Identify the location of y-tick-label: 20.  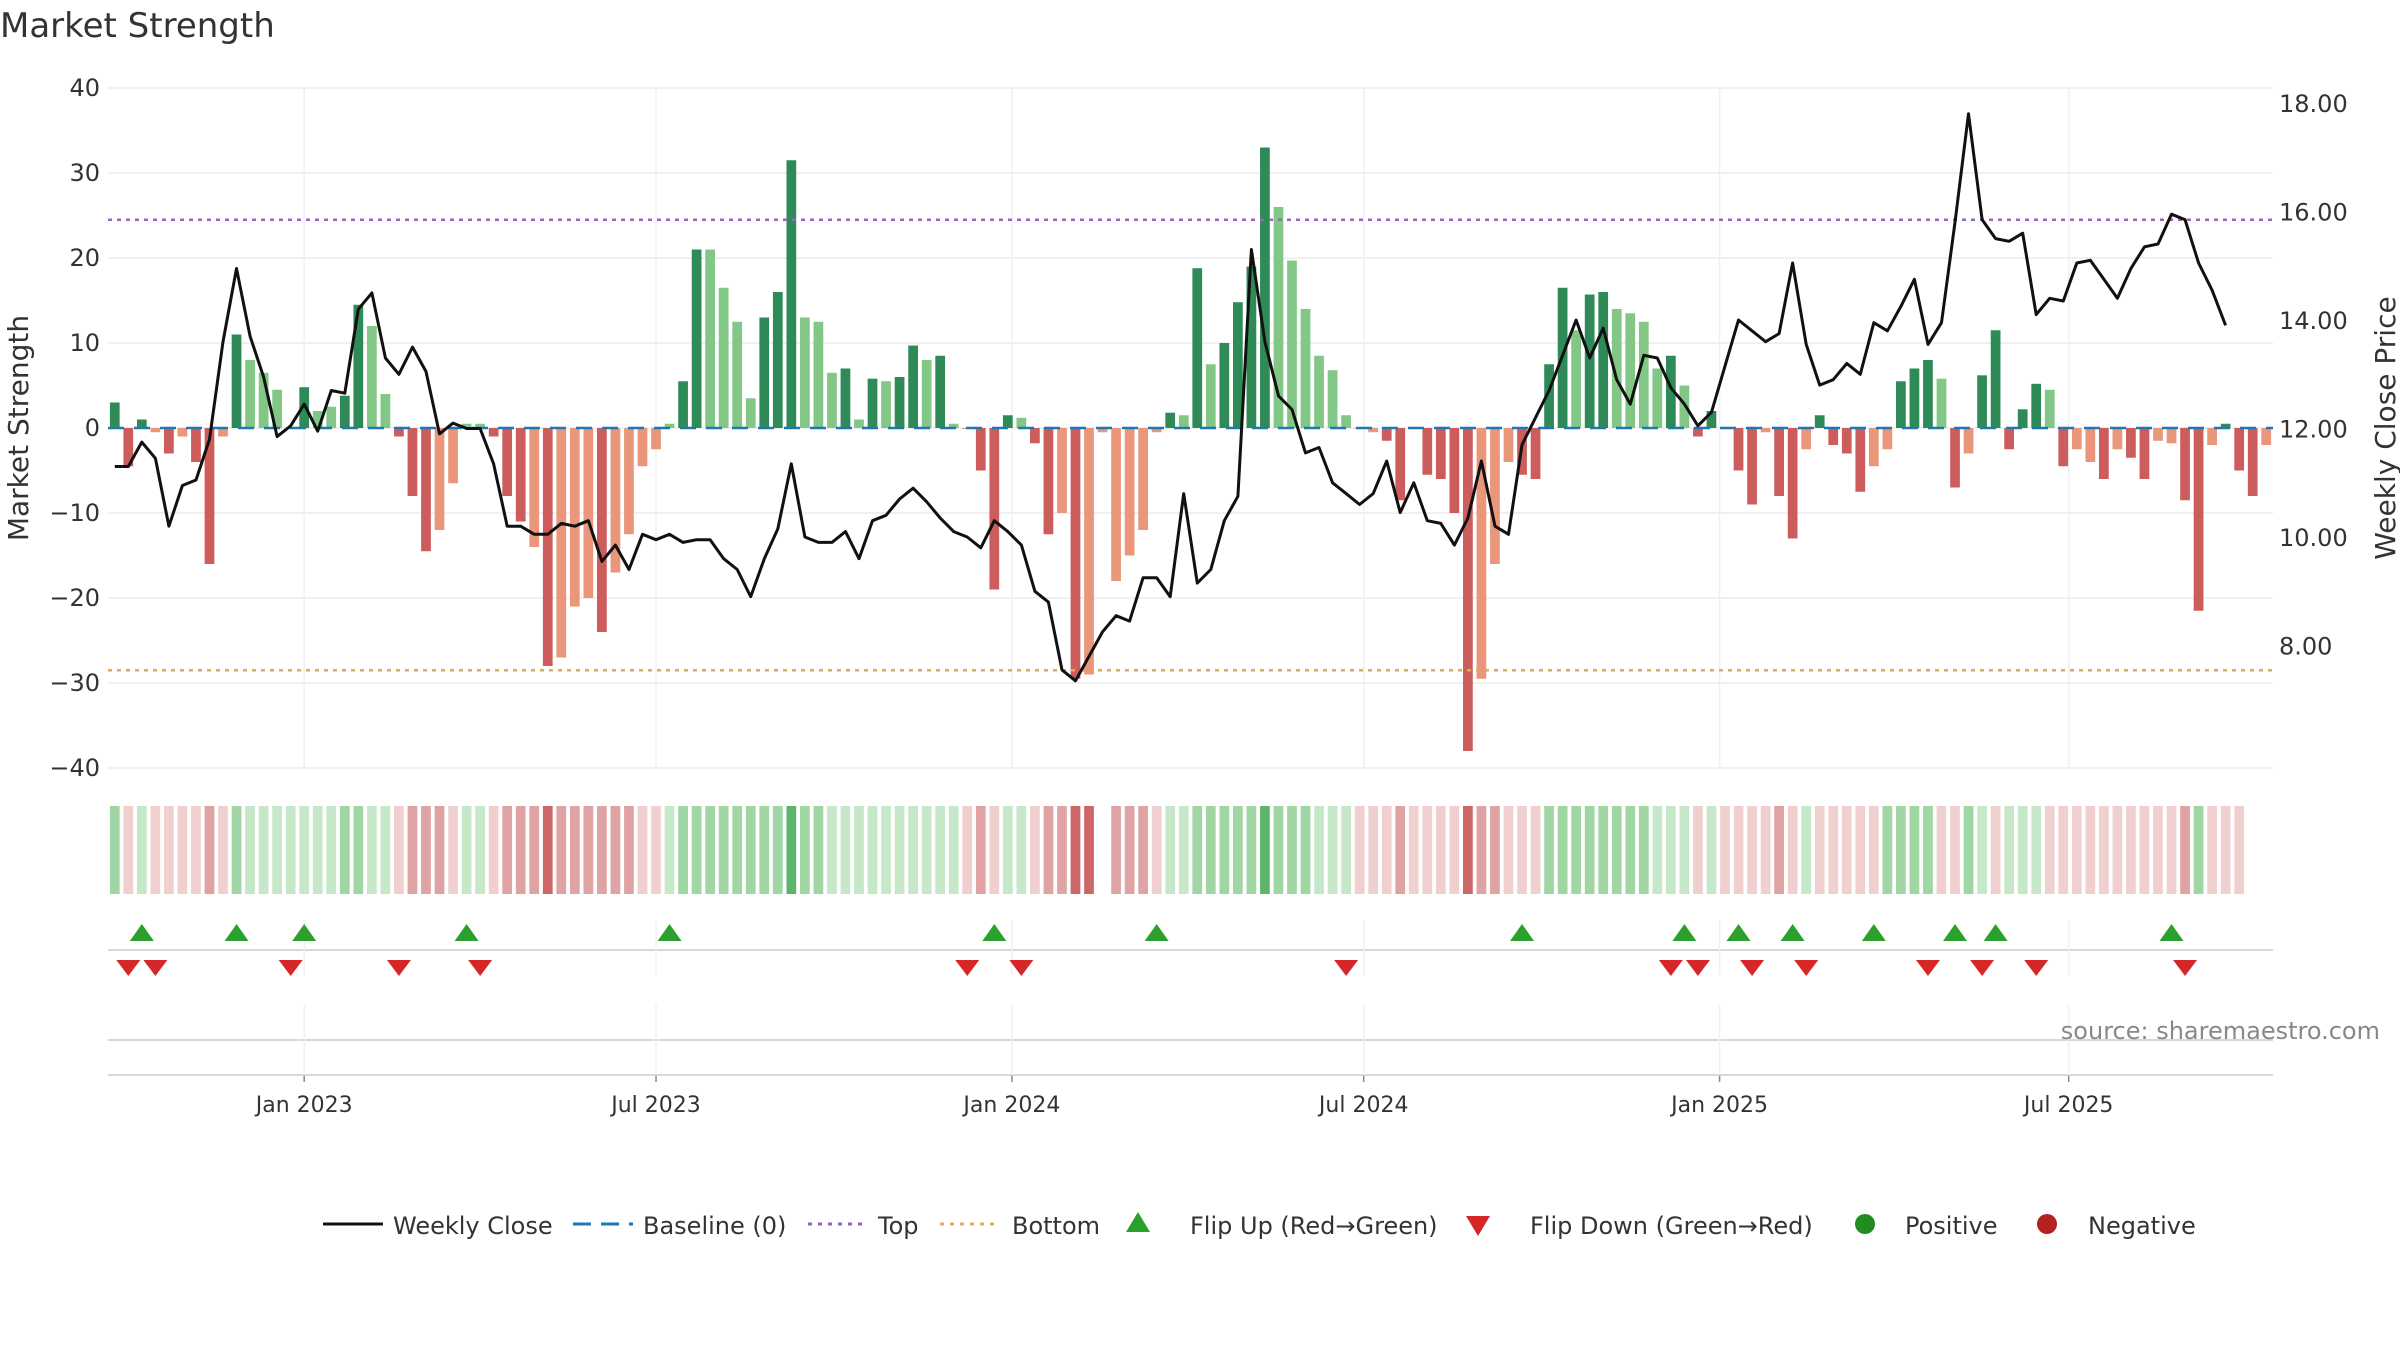
(84, 258).